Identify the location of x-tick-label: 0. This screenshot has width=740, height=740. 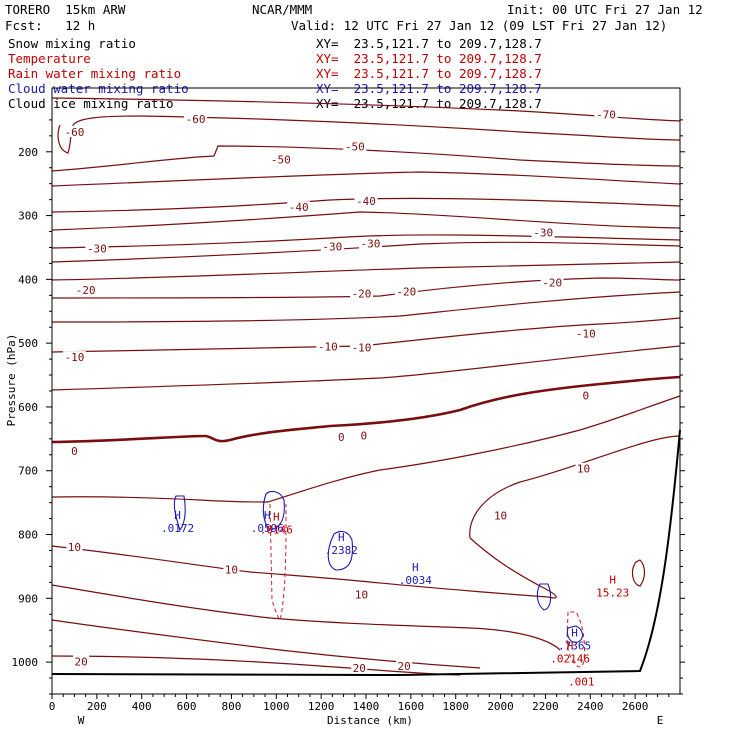
(52, 706).